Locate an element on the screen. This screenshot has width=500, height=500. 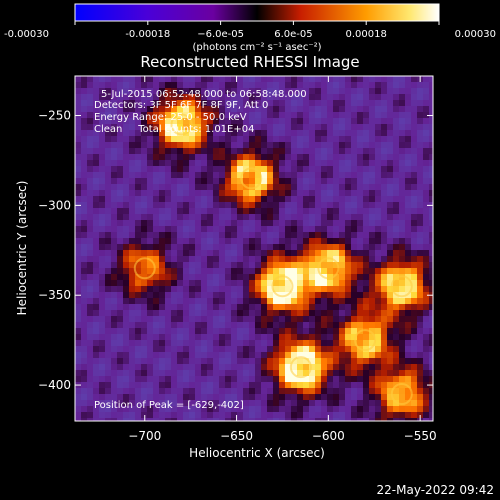
annotation-peak-position: Position of Peak = [-629,-402] is located at coordinates (169, 405).